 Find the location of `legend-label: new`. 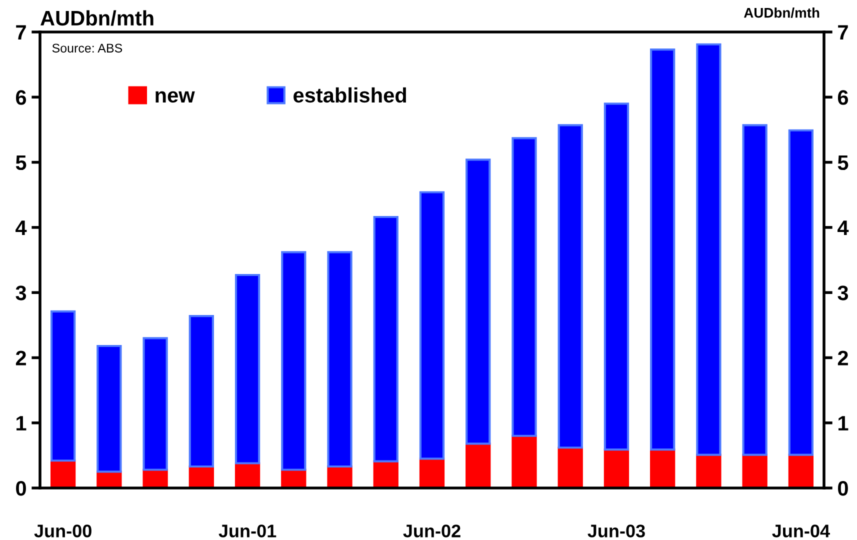

legend-label: new is located at coordinates (175, 97).